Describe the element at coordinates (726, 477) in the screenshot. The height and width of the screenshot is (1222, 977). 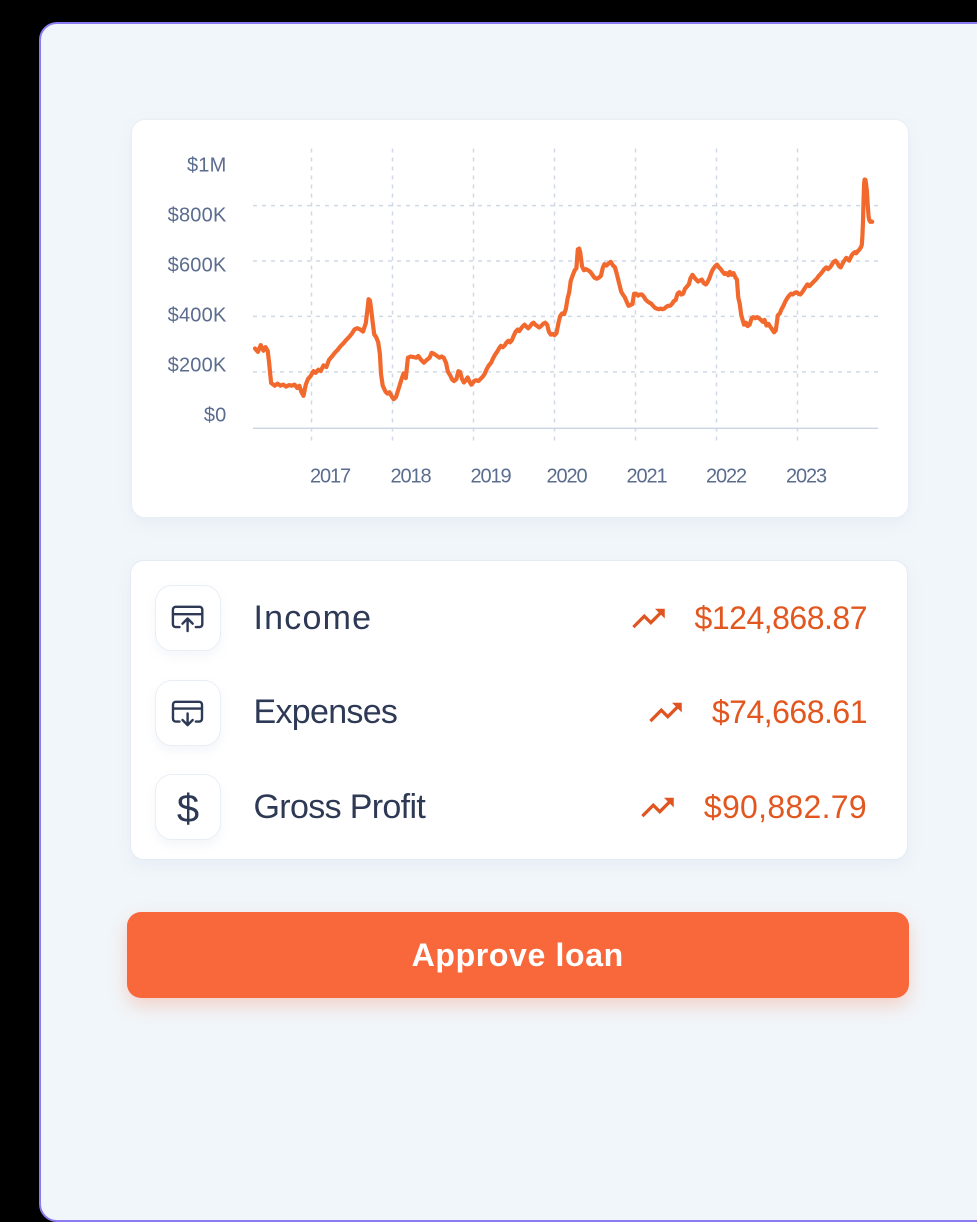
I see `svg-text: 2022` at that location.